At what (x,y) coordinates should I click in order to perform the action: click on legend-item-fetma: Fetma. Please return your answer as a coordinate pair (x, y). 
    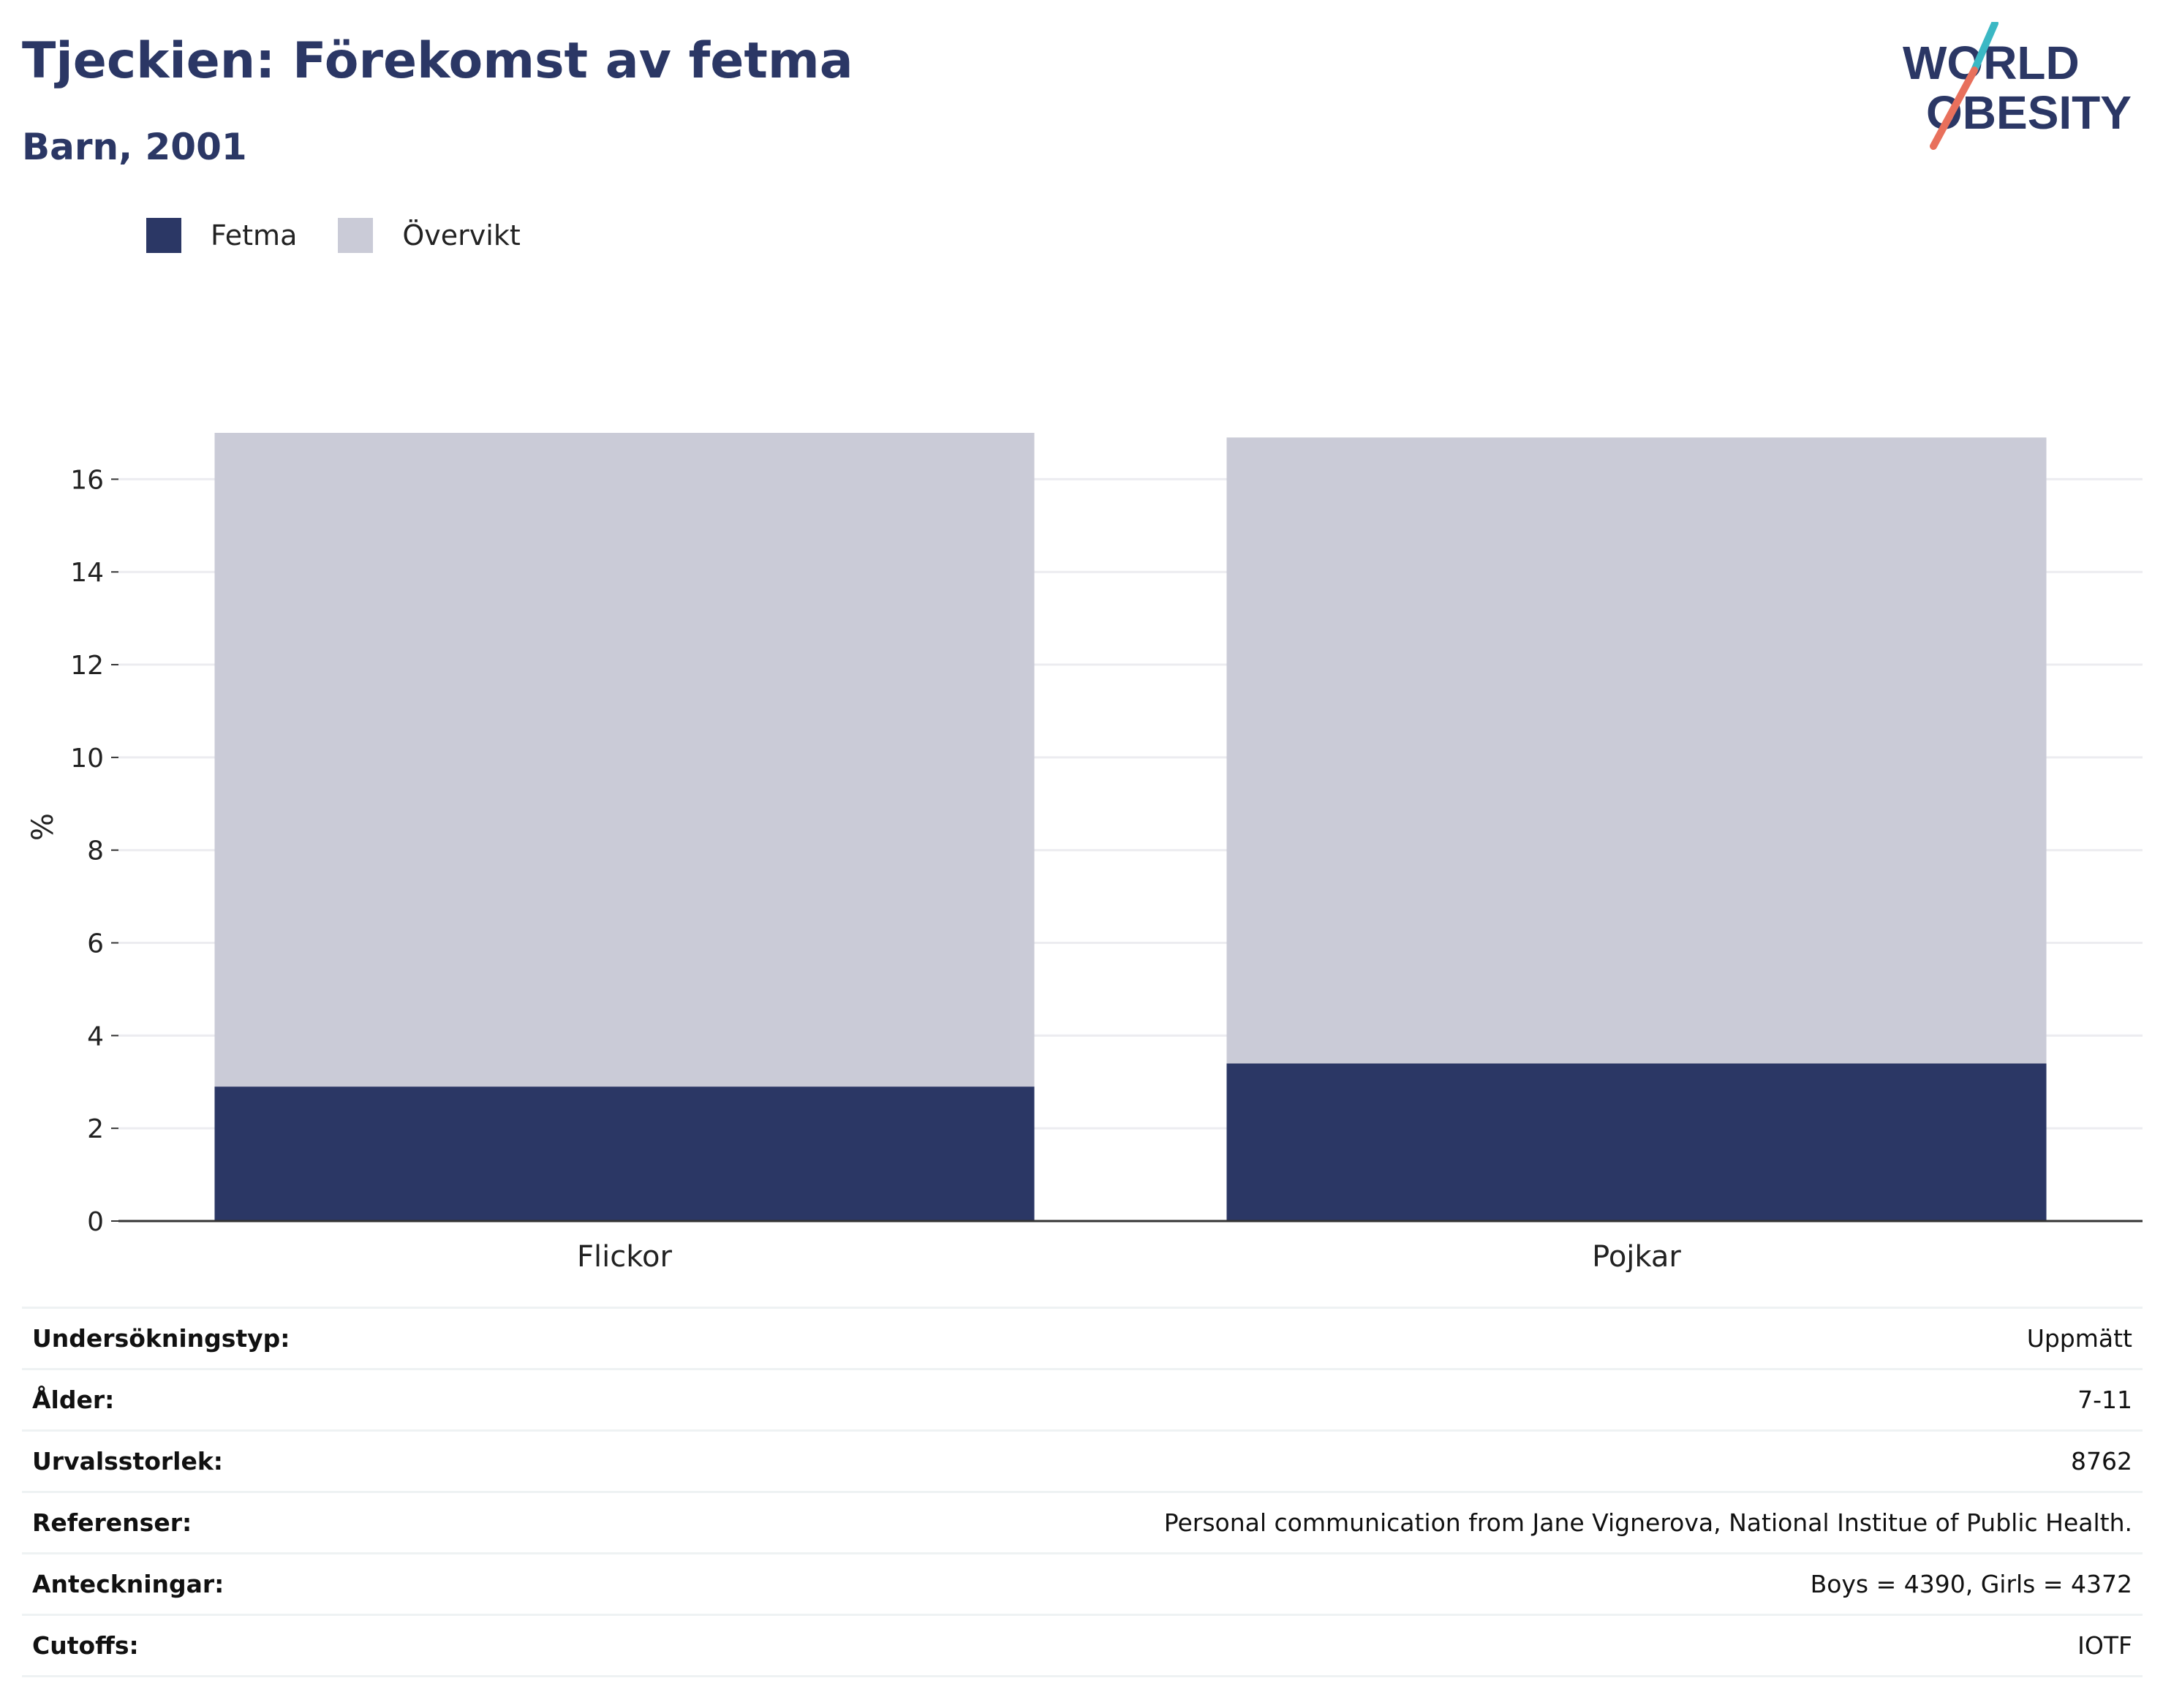
    Looking at the image, I should click on (222, 235).